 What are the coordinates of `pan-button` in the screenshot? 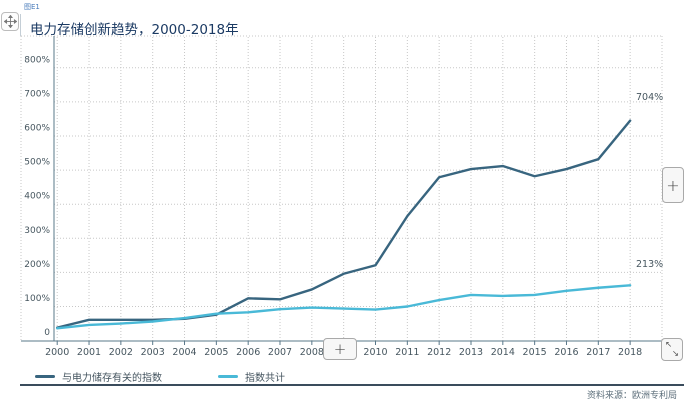 It's located at (10, 21).